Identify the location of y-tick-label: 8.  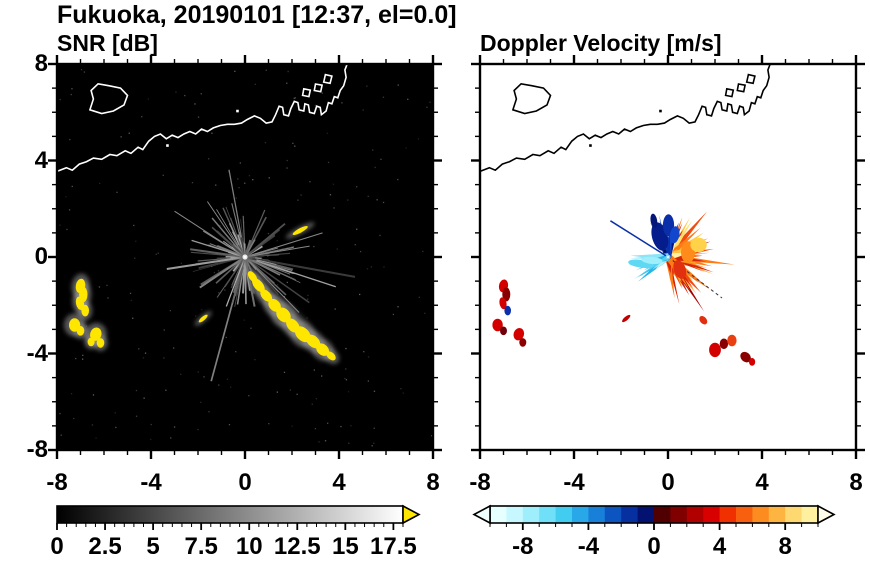
(41, 63).